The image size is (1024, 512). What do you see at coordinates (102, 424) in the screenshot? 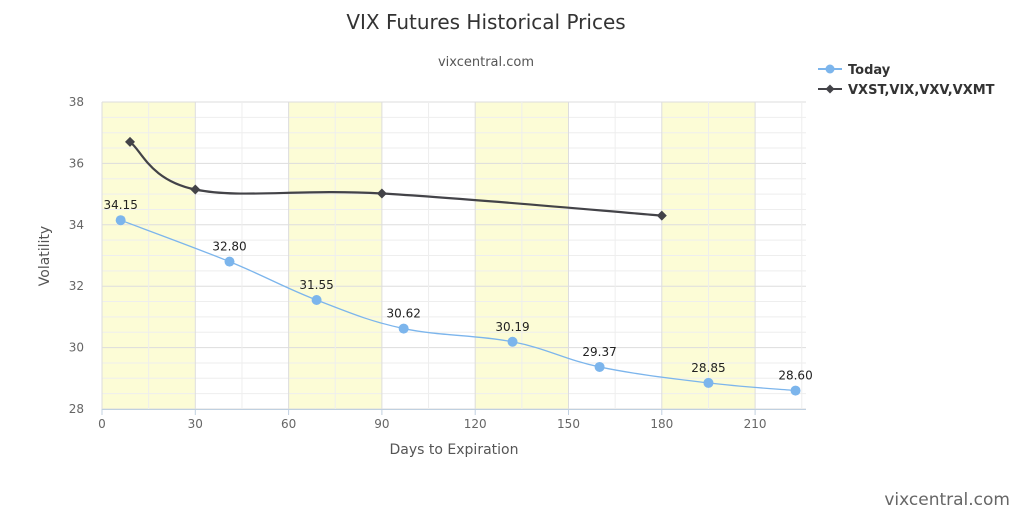
I see `x-tick-label: 0` at bounding box center [102, 424].